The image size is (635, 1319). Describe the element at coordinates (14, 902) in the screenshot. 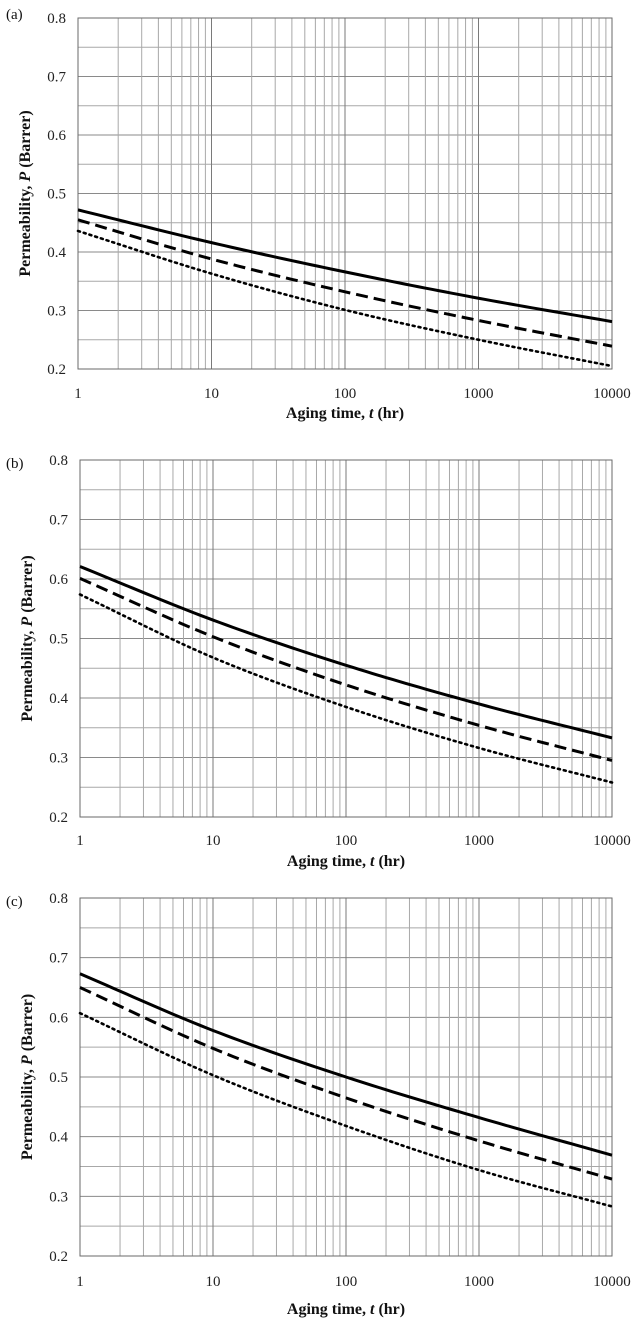

I see `panel-label: (c)` at that location.